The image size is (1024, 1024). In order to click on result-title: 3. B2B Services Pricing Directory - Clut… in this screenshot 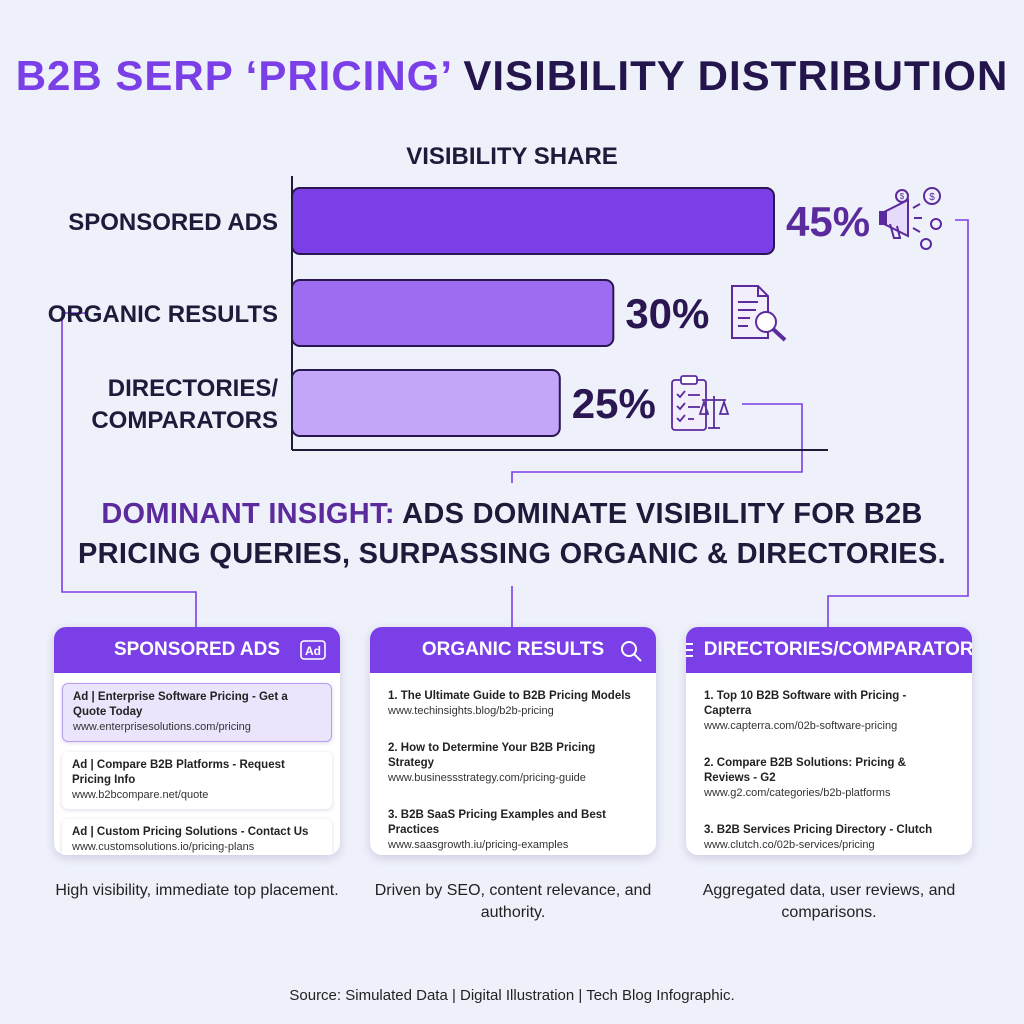, I will do `click(818, 830)`.